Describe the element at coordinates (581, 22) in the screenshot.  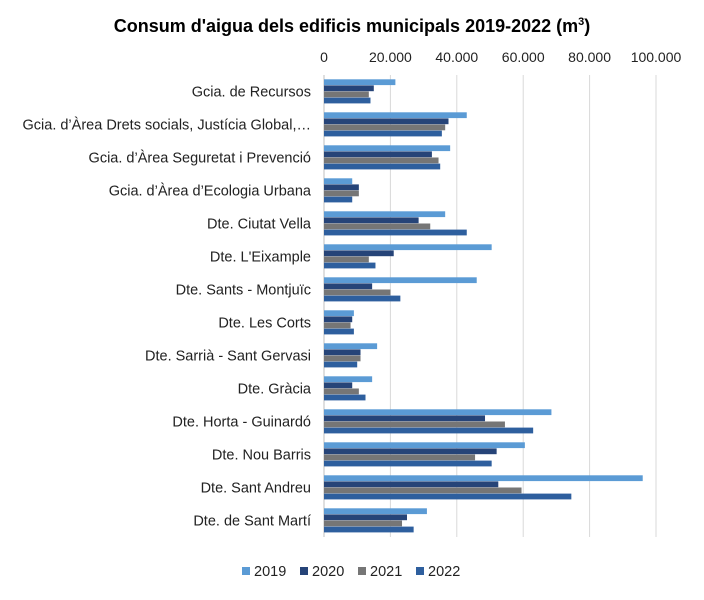
I see `chart-title-superscript: 3` at that location.